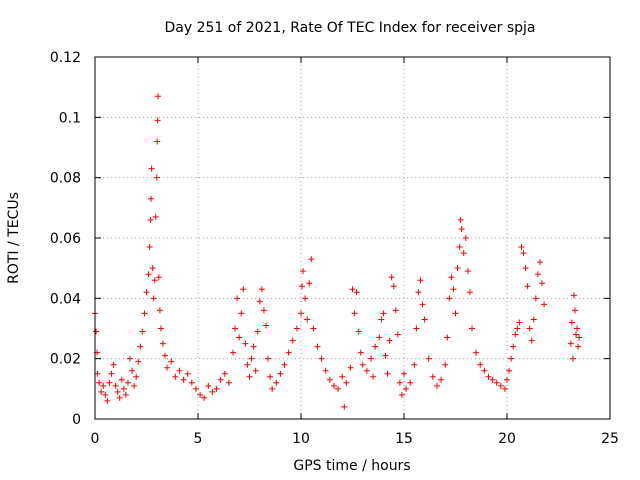 This screenshot has height=480, width=640. Describe the element at coordinates (65, 179) in the screenshot. I see `y-tick-label: 0.08` at that location.